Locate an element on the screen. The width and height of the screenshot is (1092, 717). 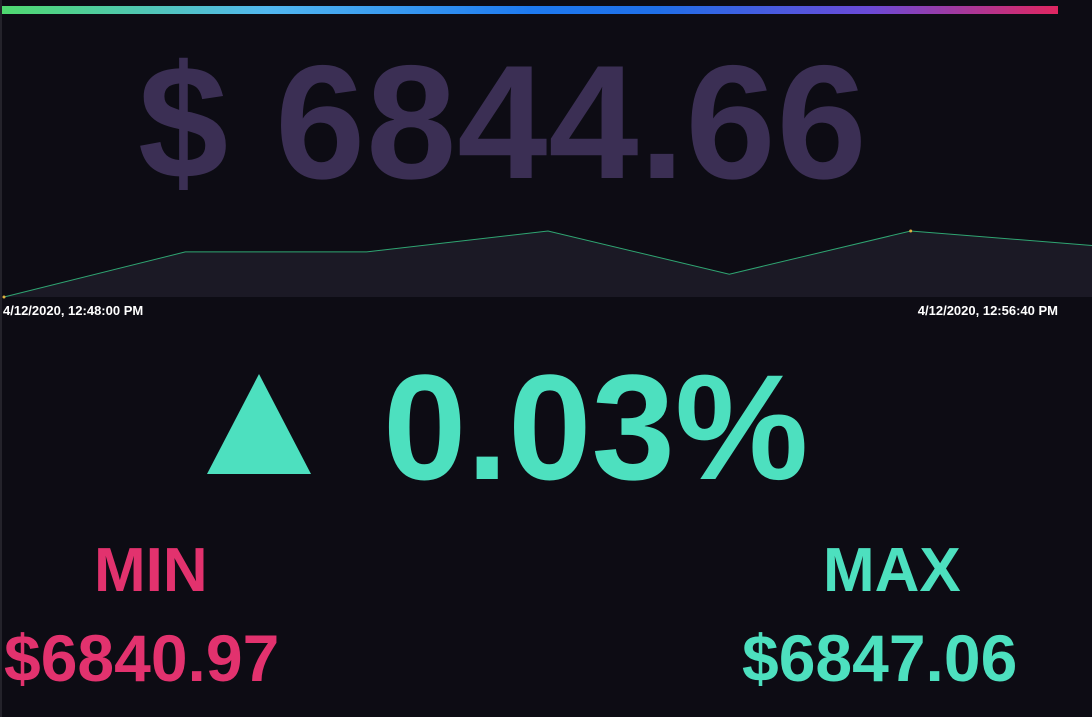
timeline-end: 4/12/2020, 12:56:40 PM is located at coordinates (987, 310).